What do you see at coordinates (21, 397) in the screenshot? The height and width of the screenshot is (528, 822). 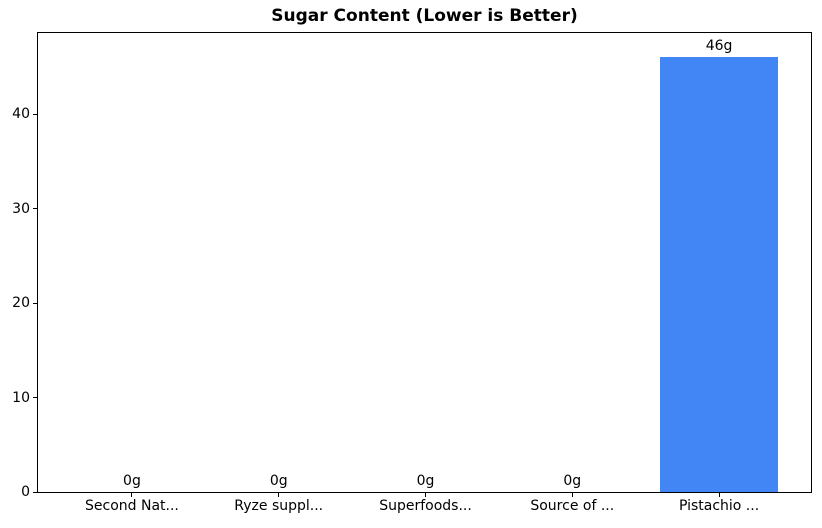 I see `y-tick-label: 10` at bounding box center [21, 397].